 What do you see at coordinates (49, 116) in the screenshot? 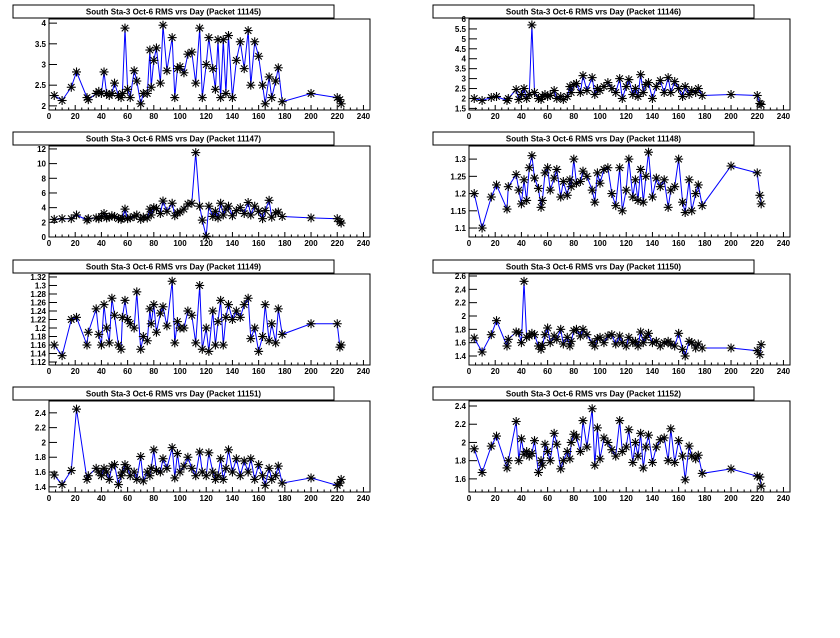
I see `x-tick-label: 0` at bounding box center [49, 116].